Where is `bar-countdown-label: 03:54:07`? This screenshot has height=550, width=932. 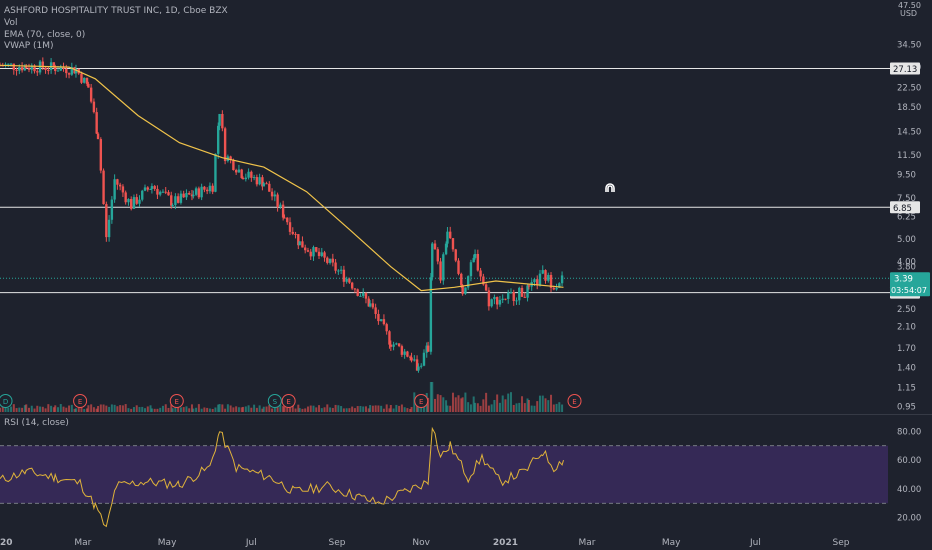 bar-countdown-label: 03:54:07 is located at coordinates (909, 290).